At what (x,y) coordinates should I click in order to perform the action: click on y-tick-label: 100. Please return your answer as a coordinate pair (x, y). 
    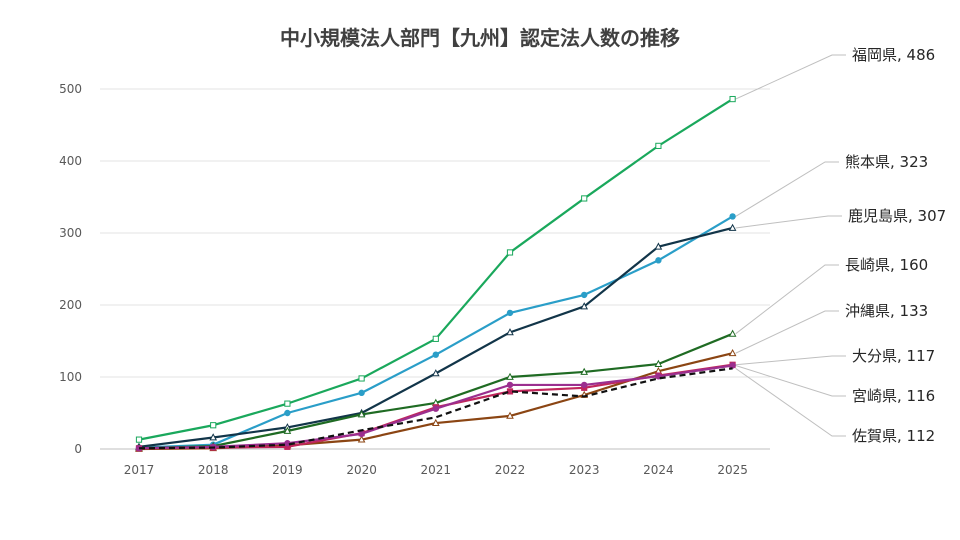
    Looking at the image, I should click on (70, 377).